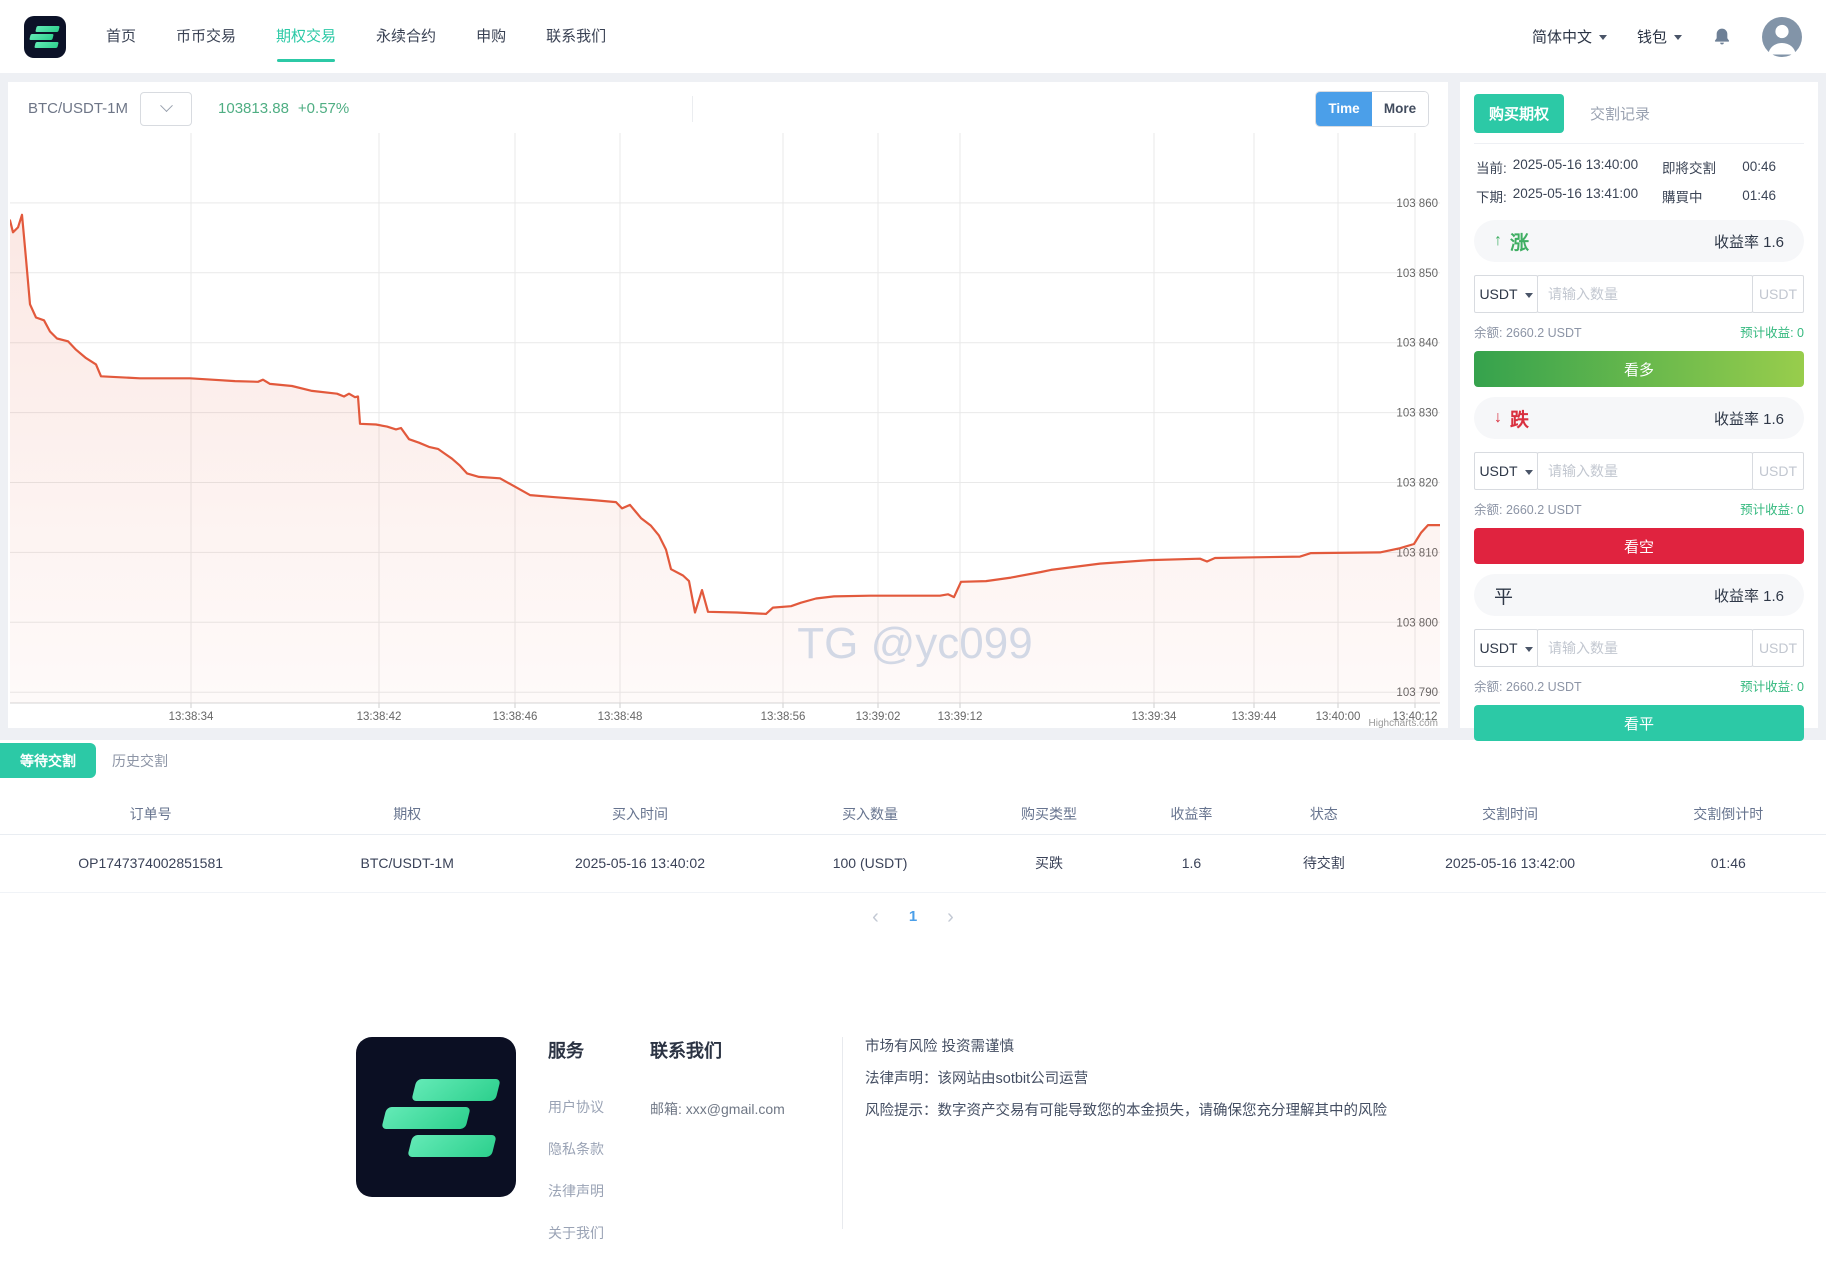  What do you see at coordinates (1645, 294) in the screenshot?
I see `up-amount-input` at bounding box center [1645, 294].